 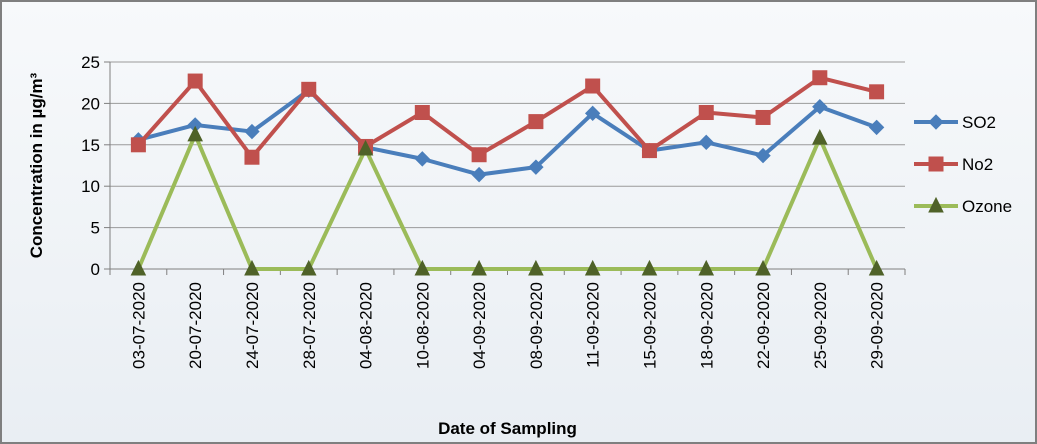 I want to click on x-tick-label: 24-07-2020, so click(x=252, y=325).